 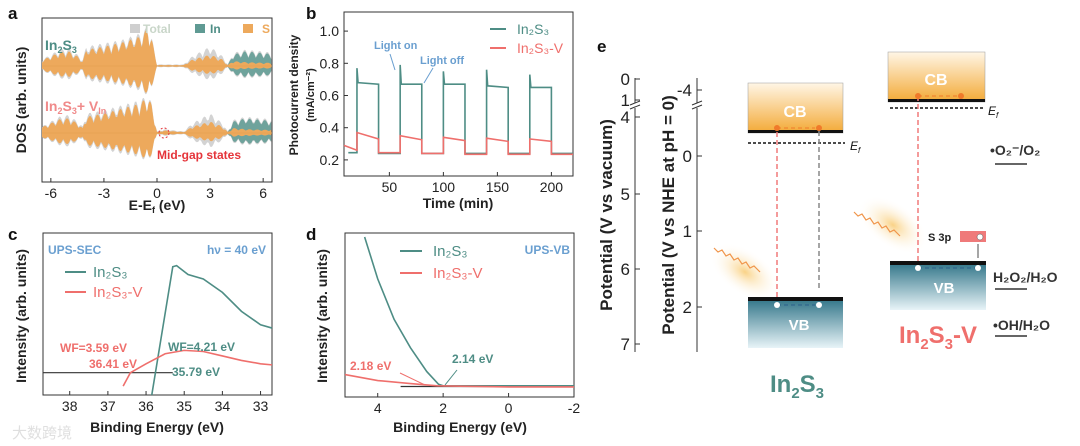 I want to click on nhe-tick-label: -4, so click(x=684, y=90).